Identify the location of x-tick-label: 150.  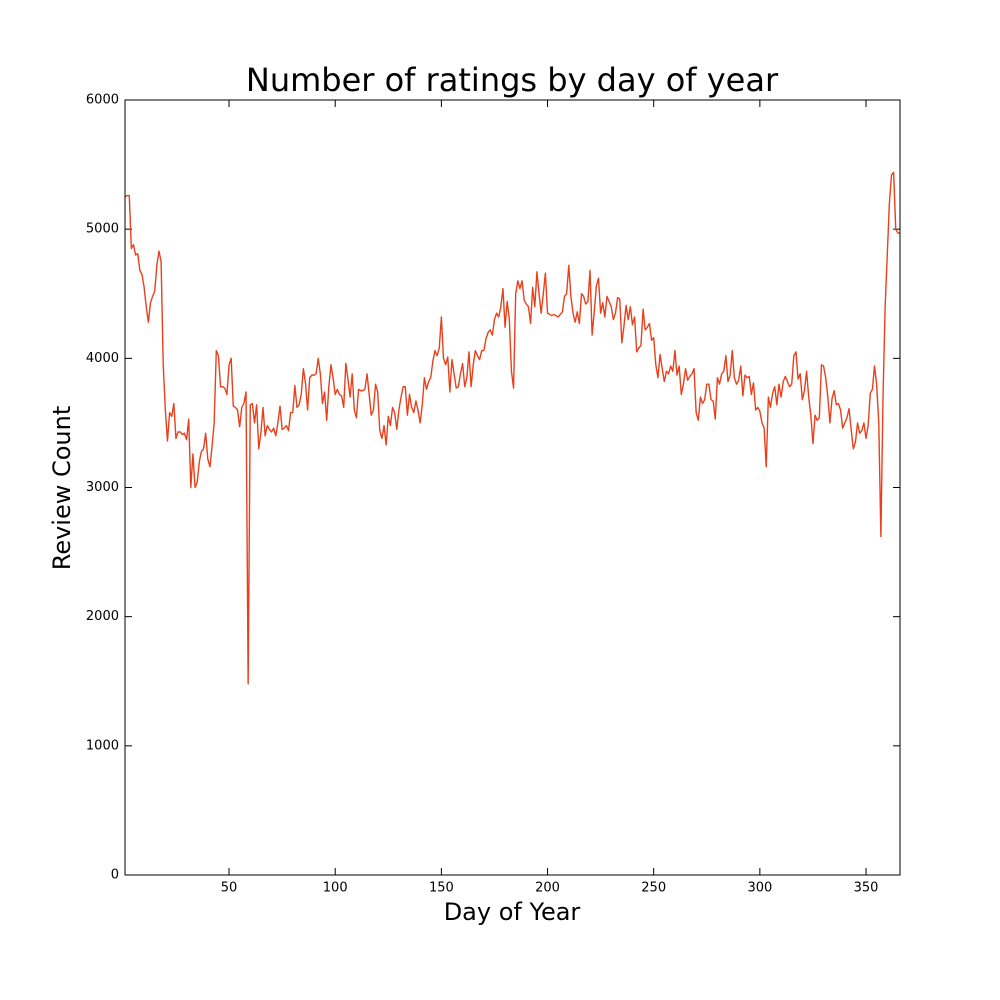
(441, 888).